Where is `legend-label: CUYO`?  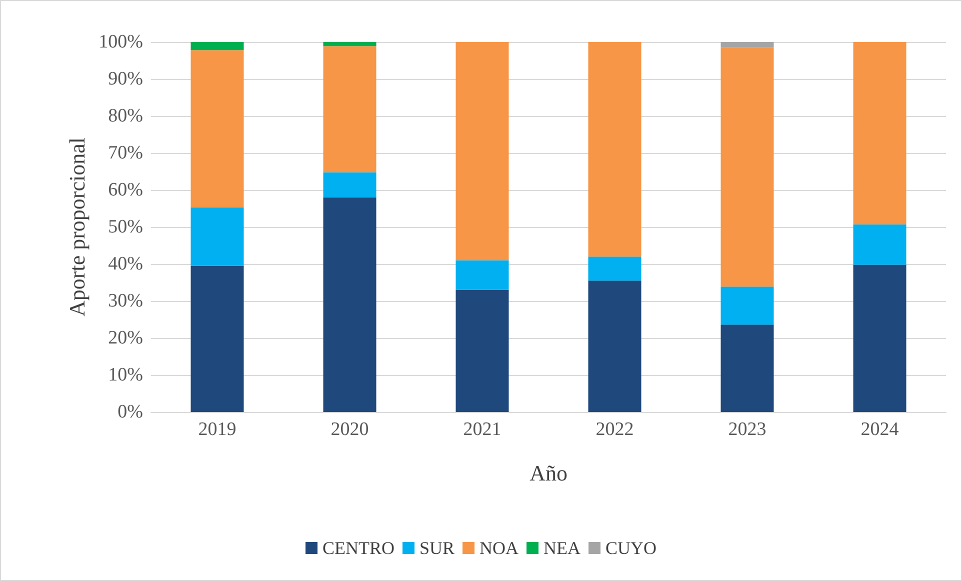
legend-label: CUYO is located at coordinates (631, 548).